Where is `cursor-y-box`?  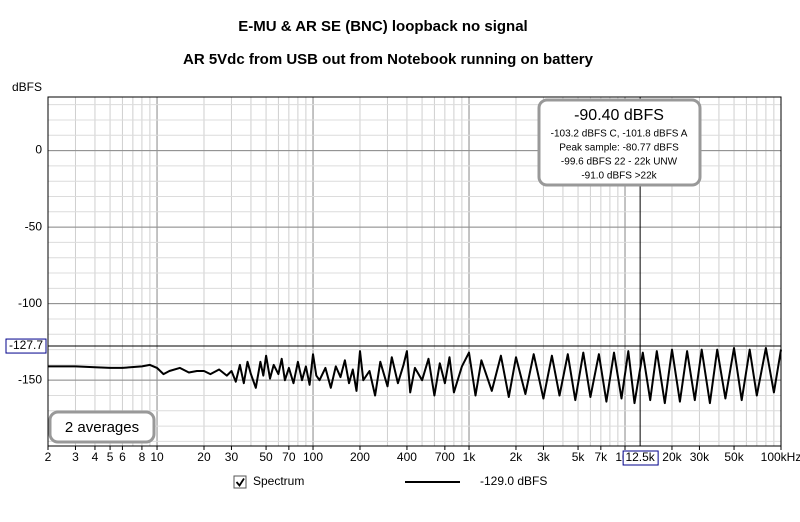 cursor-y-box is located at coordinates (26, 346).